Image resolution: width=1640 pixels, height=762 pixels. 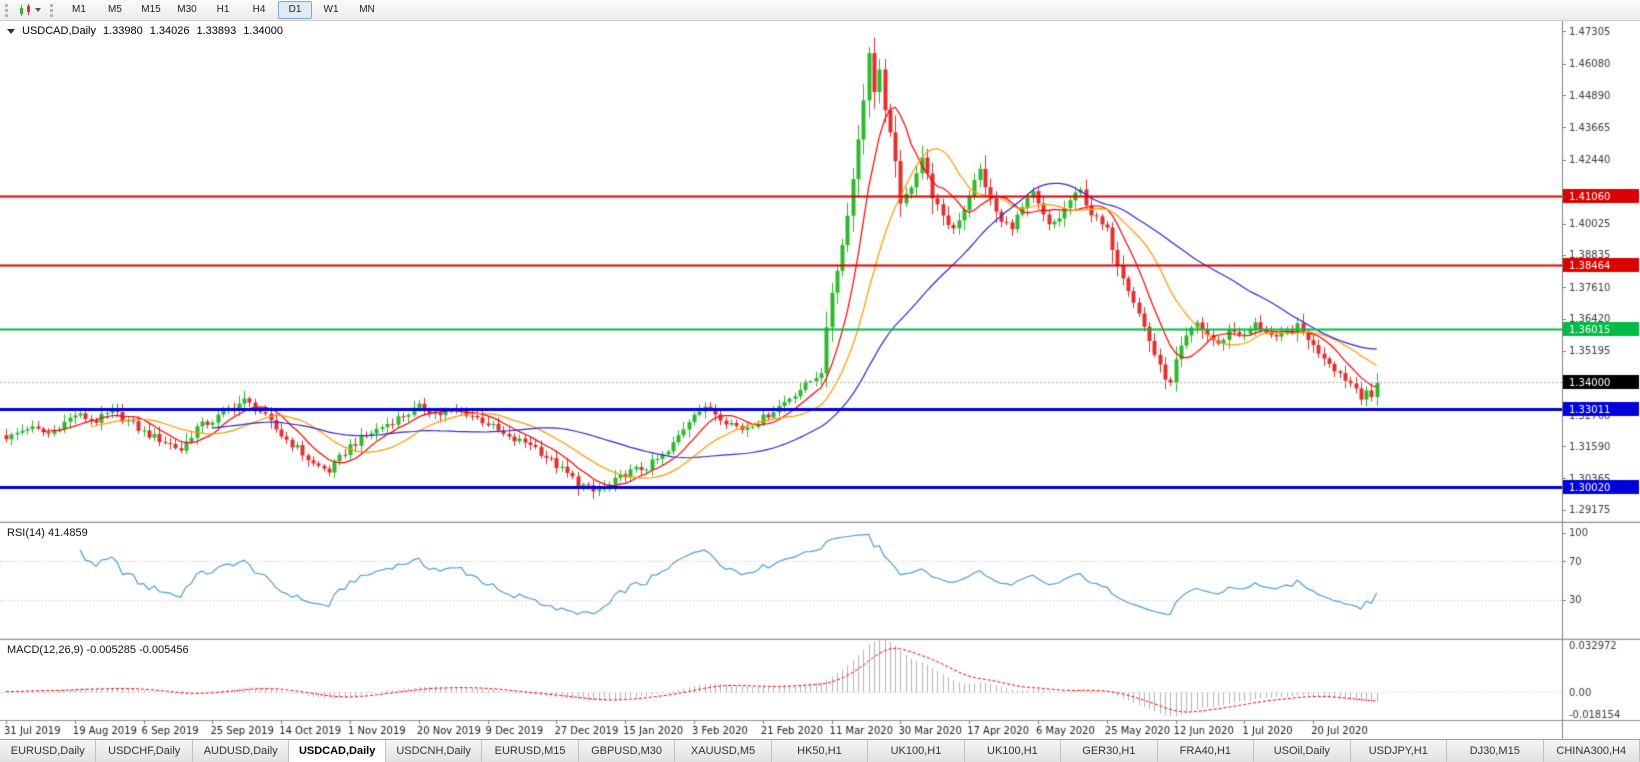 I want to click on timeframe-w1: W1, so click(x=331, y=9).